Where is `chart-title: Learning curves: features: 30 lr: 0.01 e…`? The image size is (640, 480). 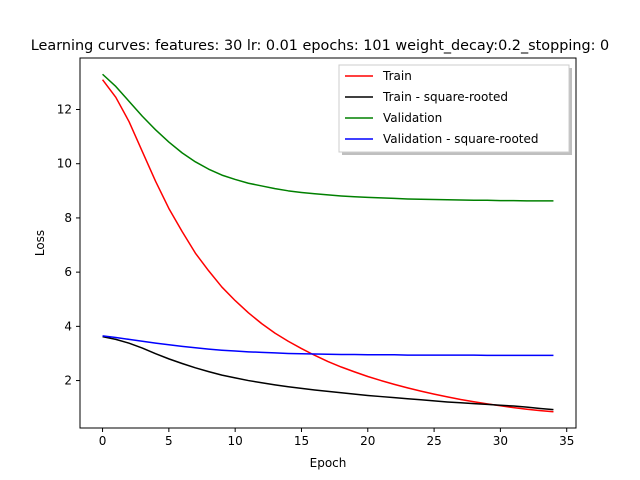
chart-title: Learning curves: features: 30 lr: 0.01 e… is located at coordinates (320, 46).